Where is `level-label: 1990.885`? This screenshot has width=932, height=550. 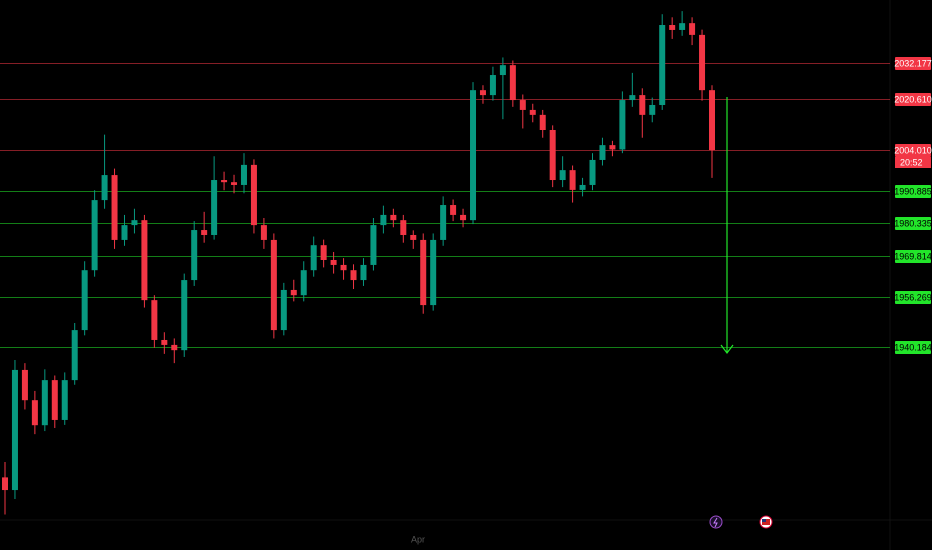
level-label: 1990.885 is located at coordinates (913, 191).